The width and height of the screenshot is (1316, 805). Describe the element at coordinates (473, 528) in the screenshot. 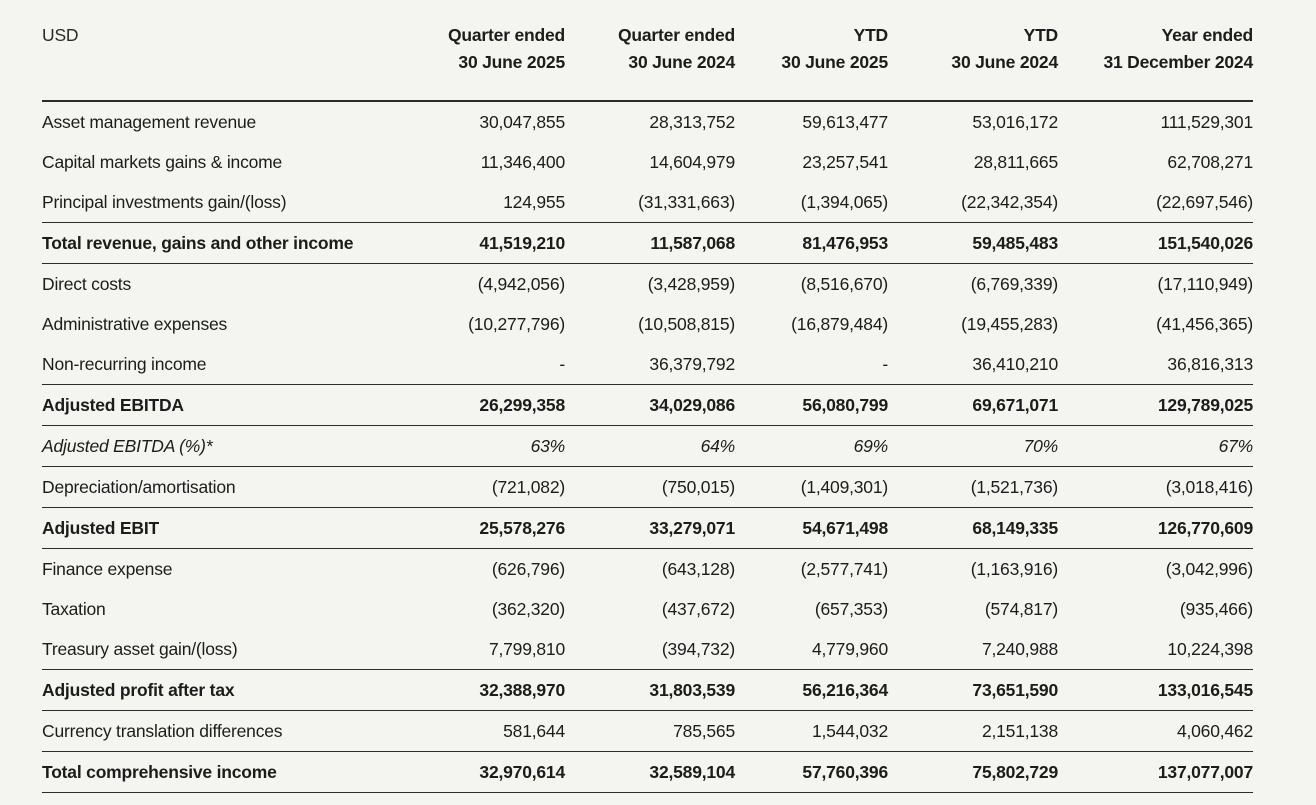

I see `cell-value: 25,578,276` at that location.